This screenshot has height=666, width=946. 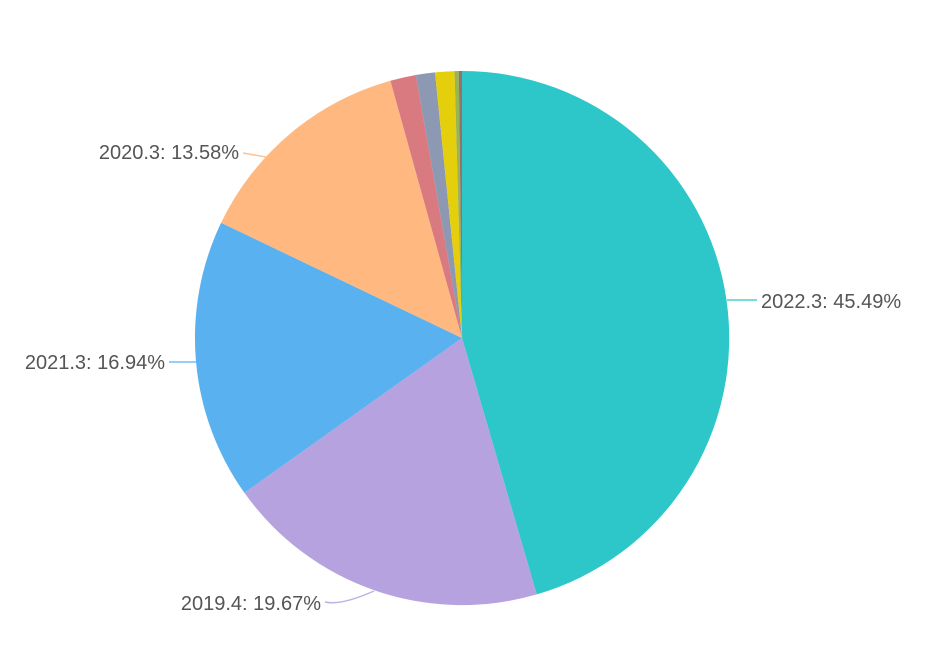 What do you see at coordinates (349, 597) in the screenshot?
I see `leader-line-2019.4` at bounding box center [349, 597].